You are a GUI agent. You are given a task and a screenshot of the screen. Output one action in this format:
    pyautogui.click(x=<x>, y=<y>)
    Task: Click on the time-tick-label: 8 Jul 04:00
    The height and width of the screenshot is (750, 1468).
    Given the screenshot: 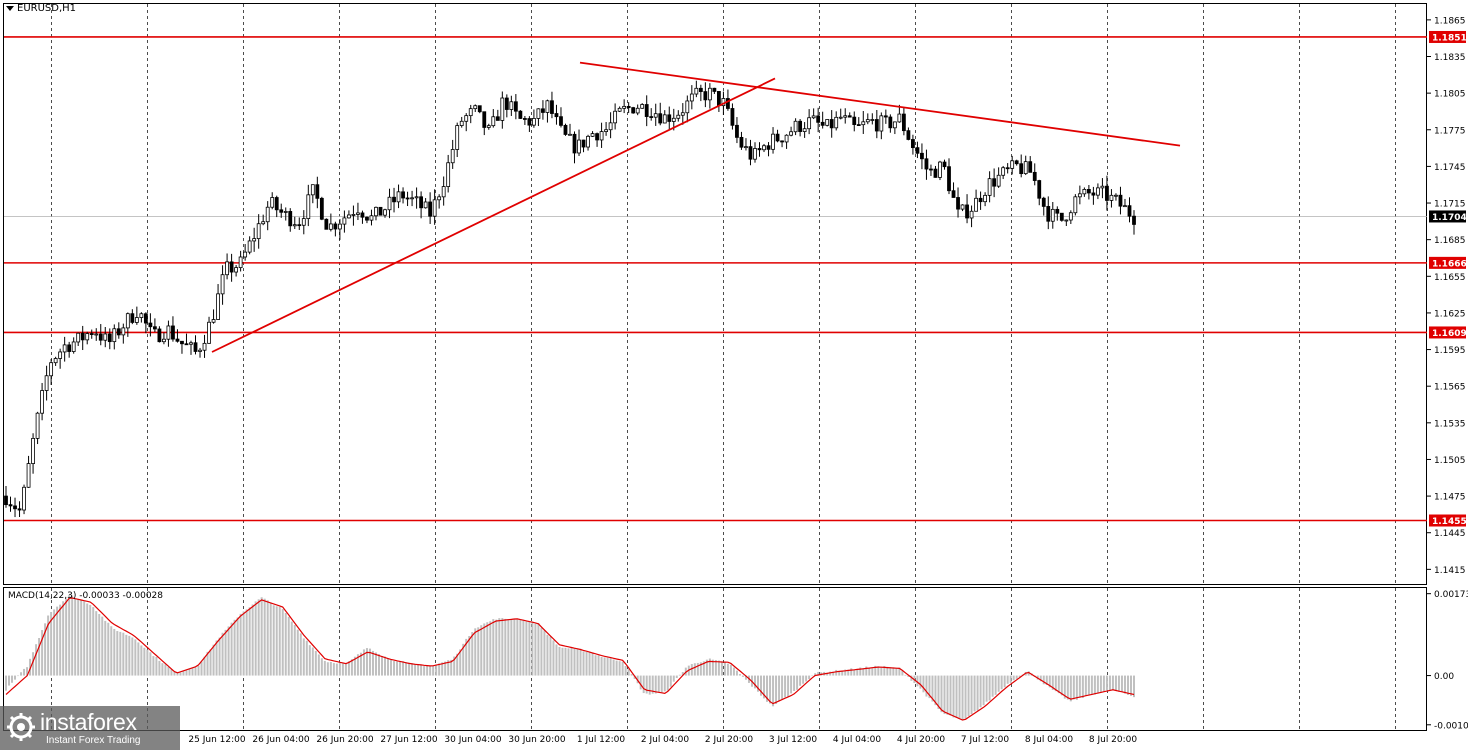 What is the action you would take?
    pyautogui.click(x=1049, y=740)
    